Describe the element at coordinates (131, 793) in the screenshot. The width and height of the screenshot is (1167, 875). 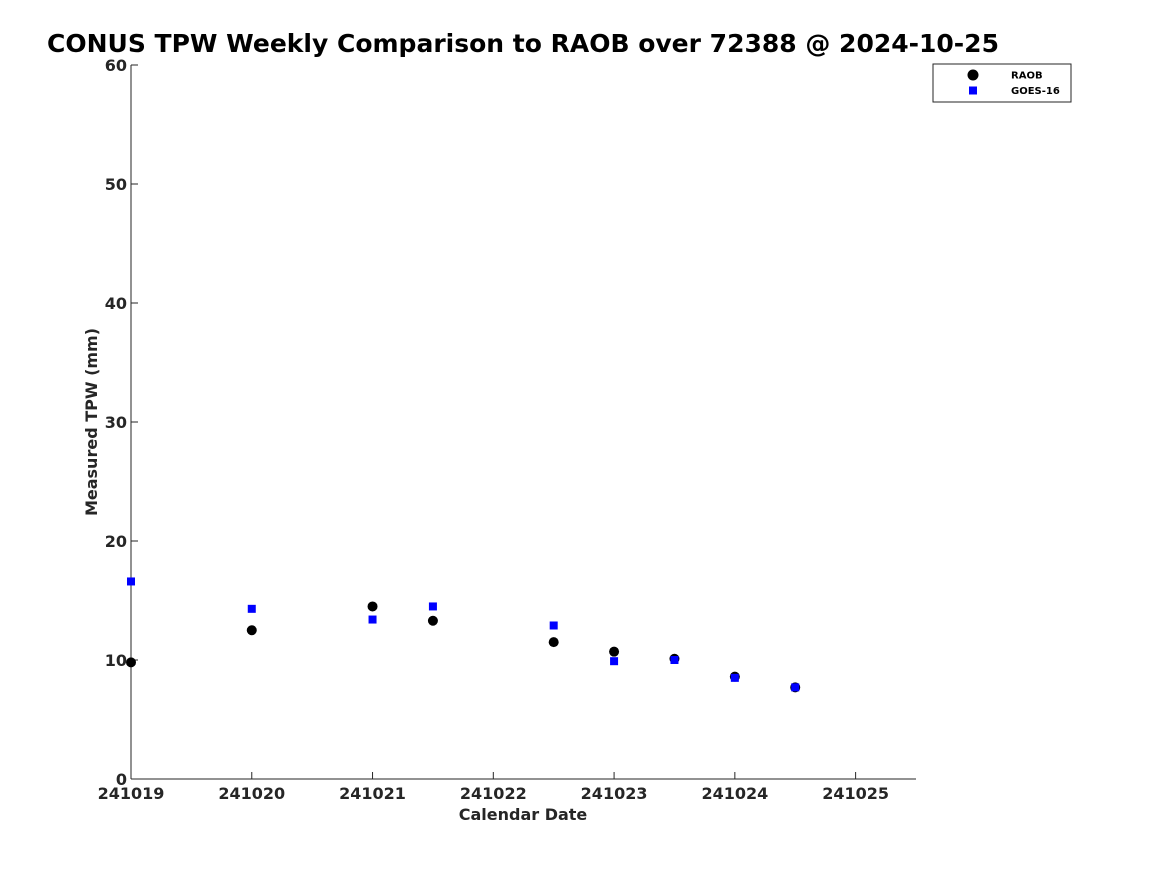
I see `x-tick-label: 241019` at that location.